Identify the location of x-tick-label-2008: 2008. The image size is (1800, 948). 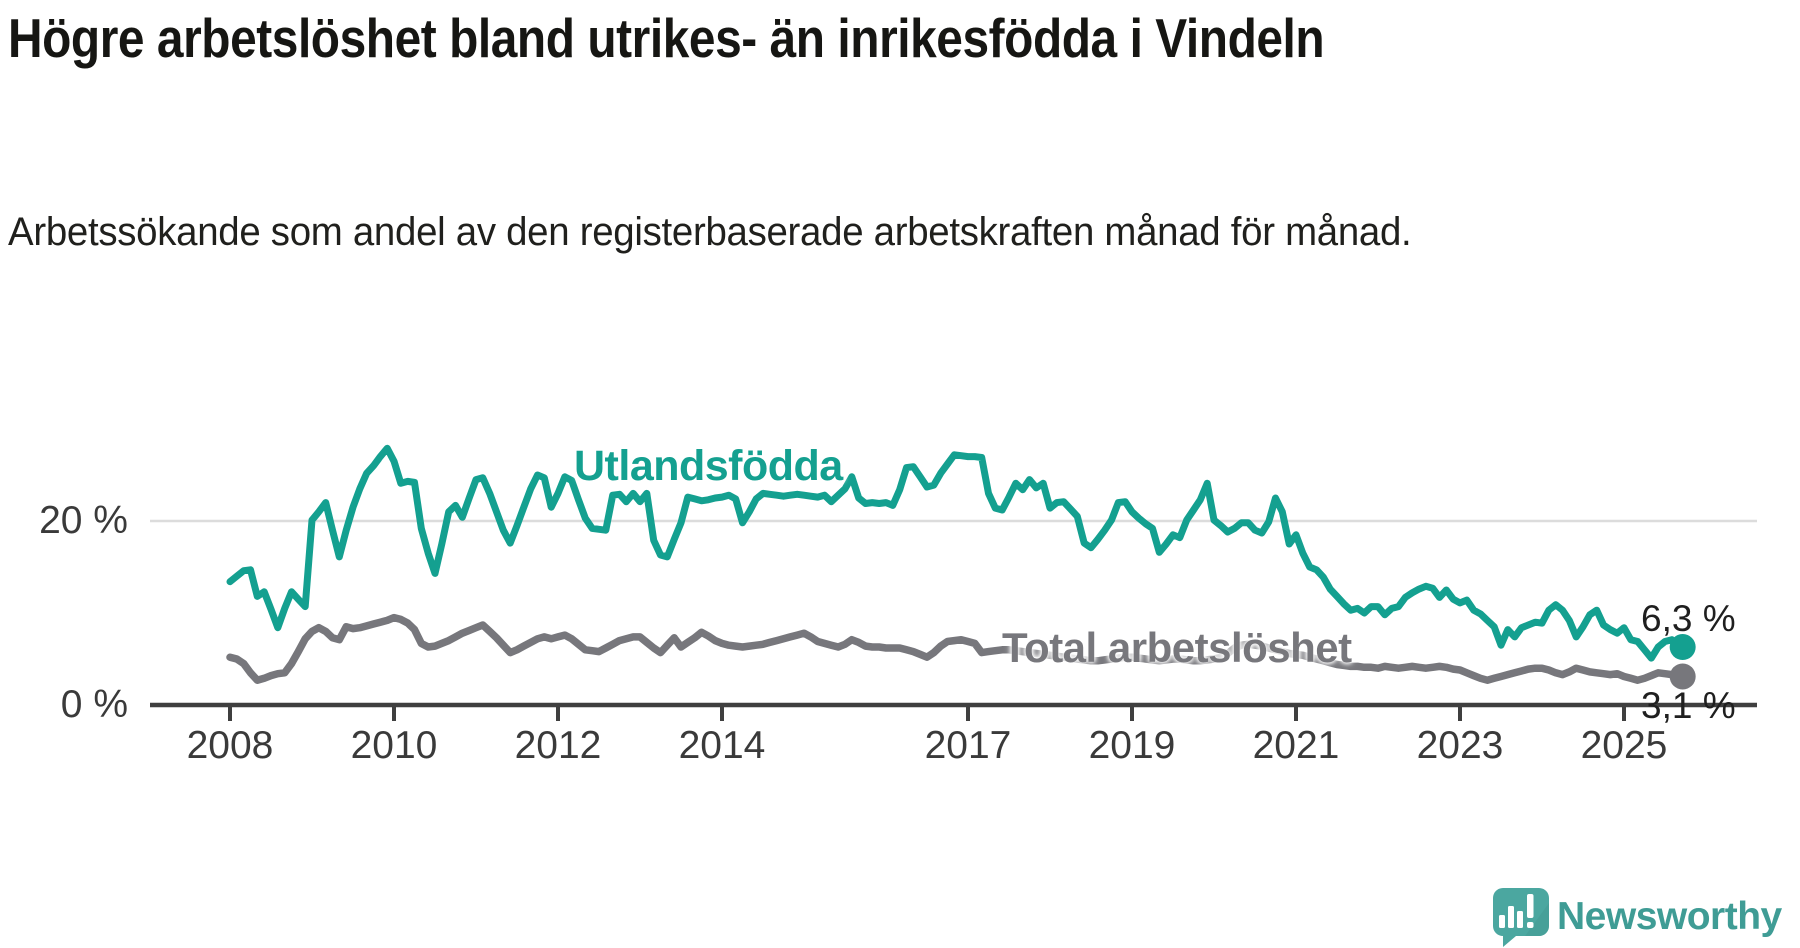
(230, 745).